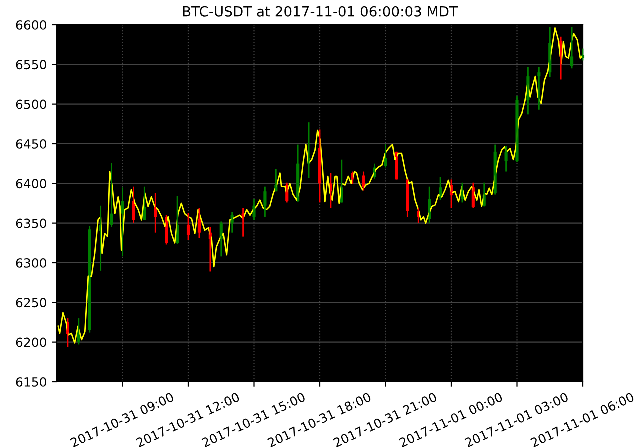 This screenshot has width=640, height=448. I want to click on candlestick, so click(396, 165).